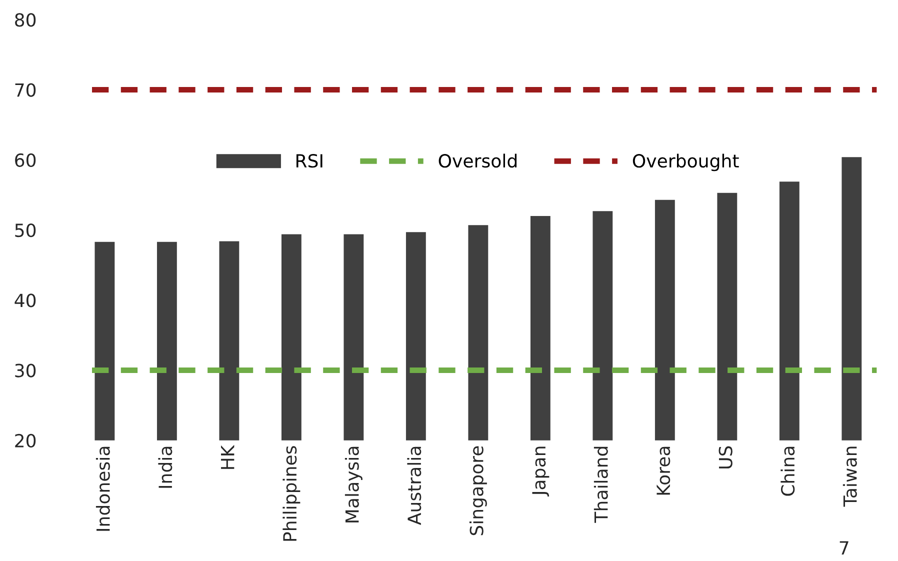 Image resolution: width=898 pixels, height=561 pixels. I want to click on x-tick-label: Thailand, so click(601, 484).